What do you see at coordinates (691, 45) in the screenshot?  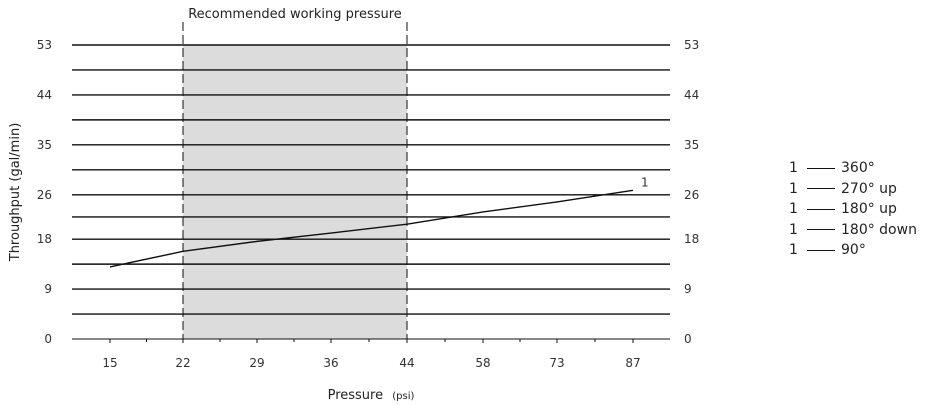 I see `y-tick-right: 53` at bounding box center [691, 45].